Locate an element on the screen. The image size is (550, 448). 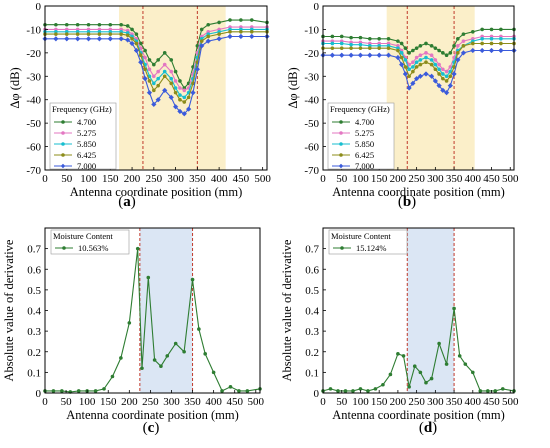
x-tick-label: 350 is located at coordinates (454, 179).